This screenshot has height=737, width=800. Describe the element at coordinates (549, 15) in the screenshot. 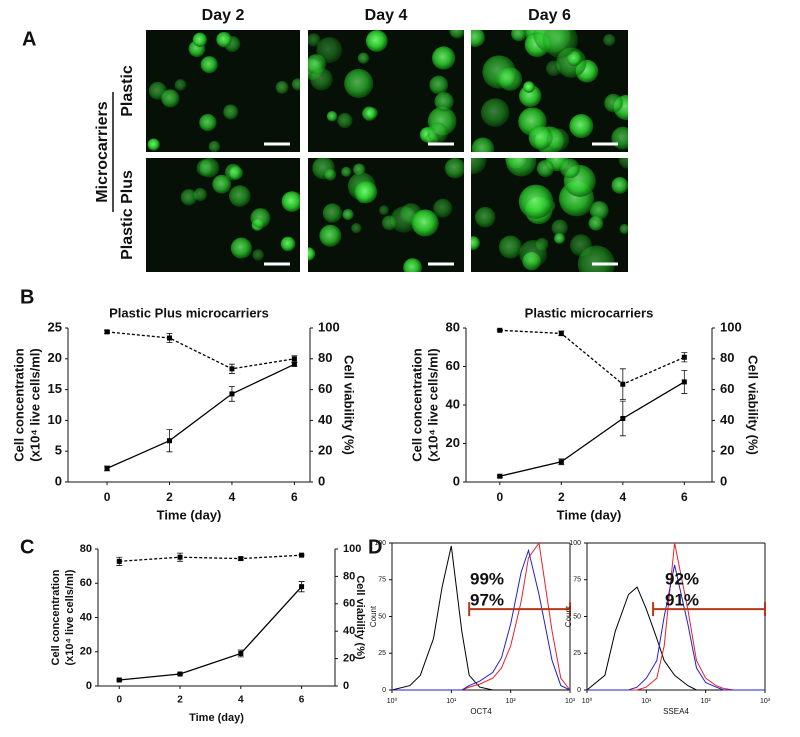

I see `column-label: Day 6` at that location.